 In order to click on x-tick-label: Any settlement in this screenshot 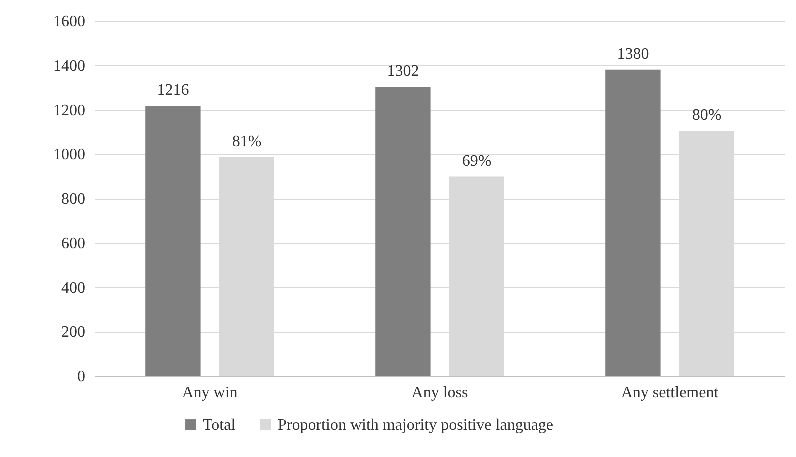, I will do `click(670, 393)`.